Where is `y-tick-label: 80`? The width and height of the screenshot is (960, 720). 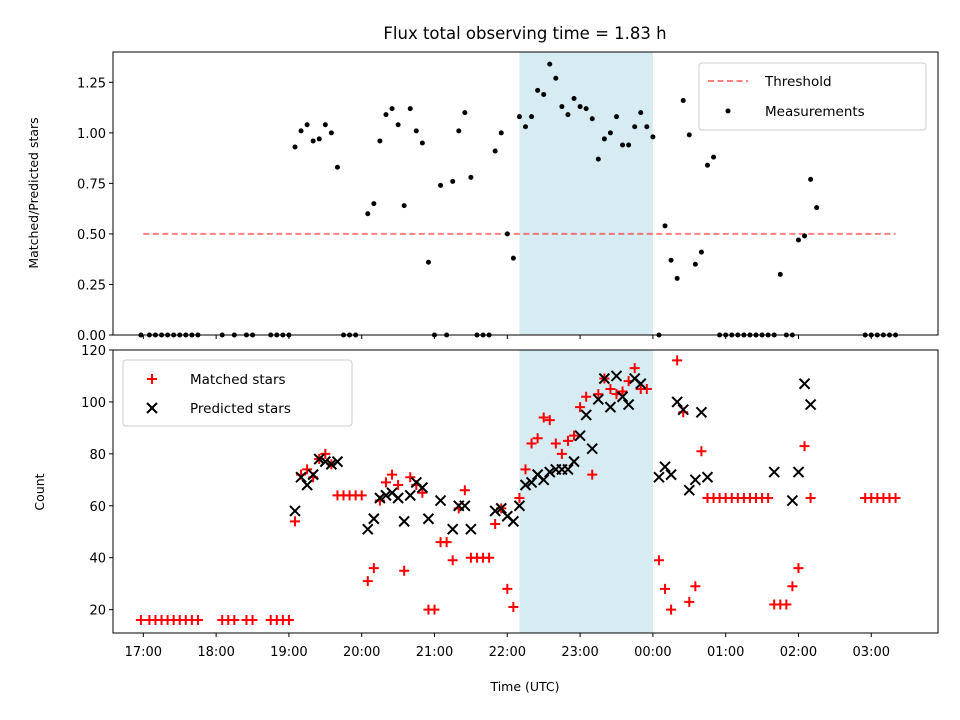
y-tick-label: 80 is located at coordinates (97, 455).